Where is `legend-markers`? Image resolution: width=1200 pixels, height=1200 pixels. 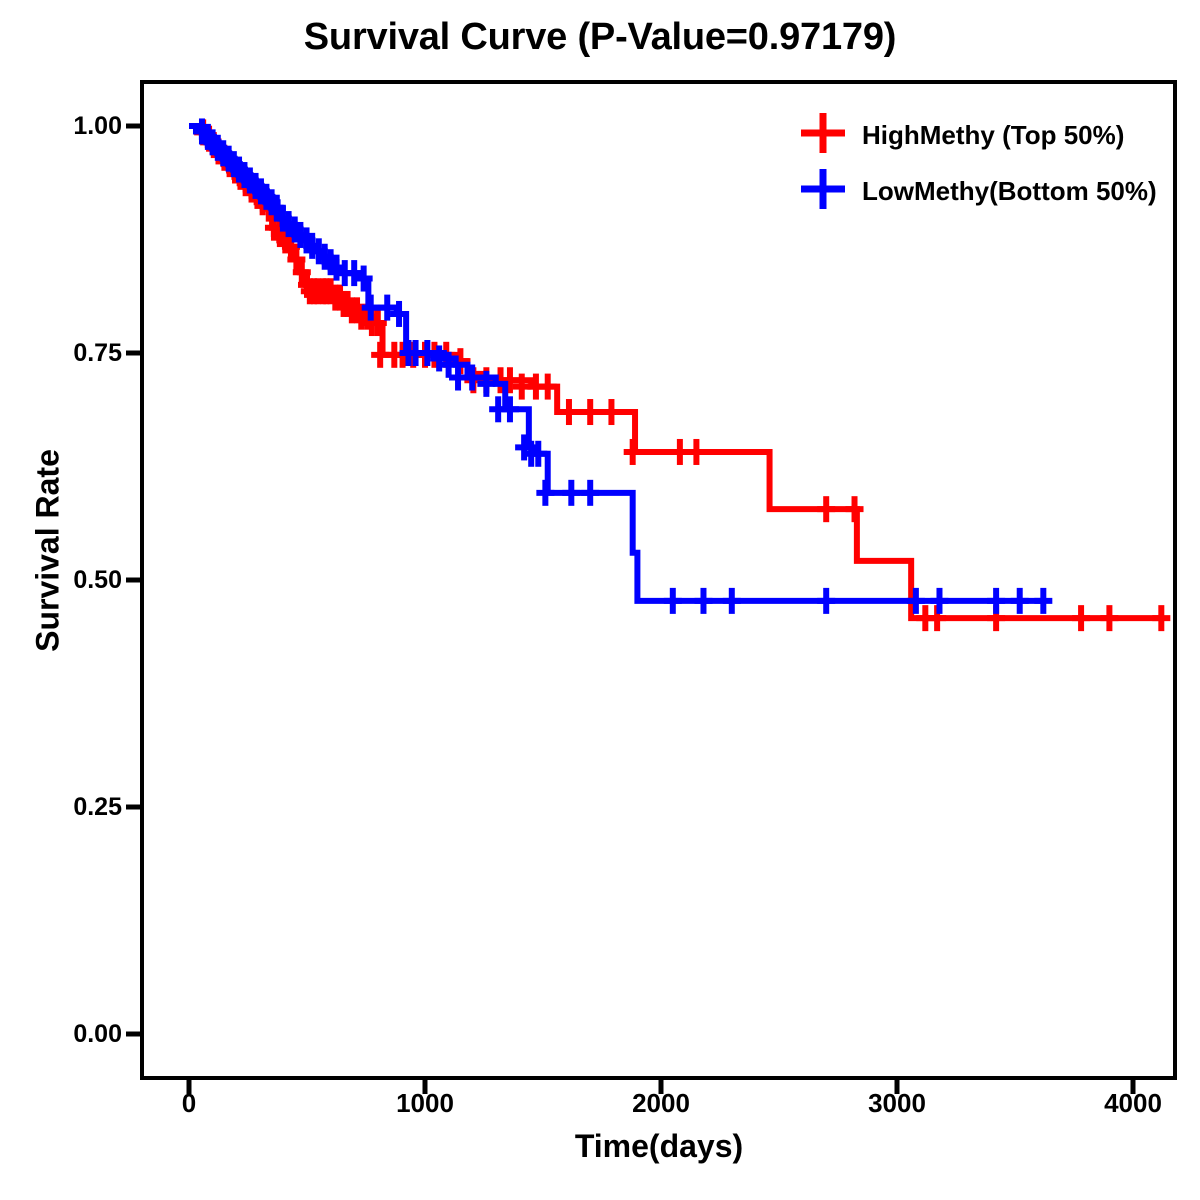 legend-markers is located at coordinates (823, 161).